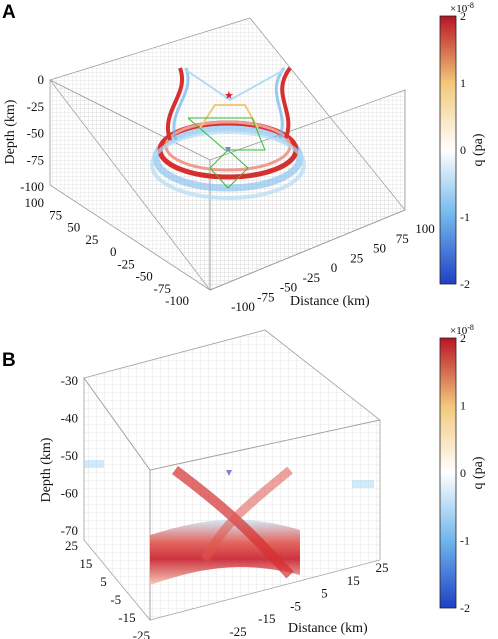 This screenshot has height=639, width=498. I want to click on tick-a-x-8: 100, so click(425, 228).